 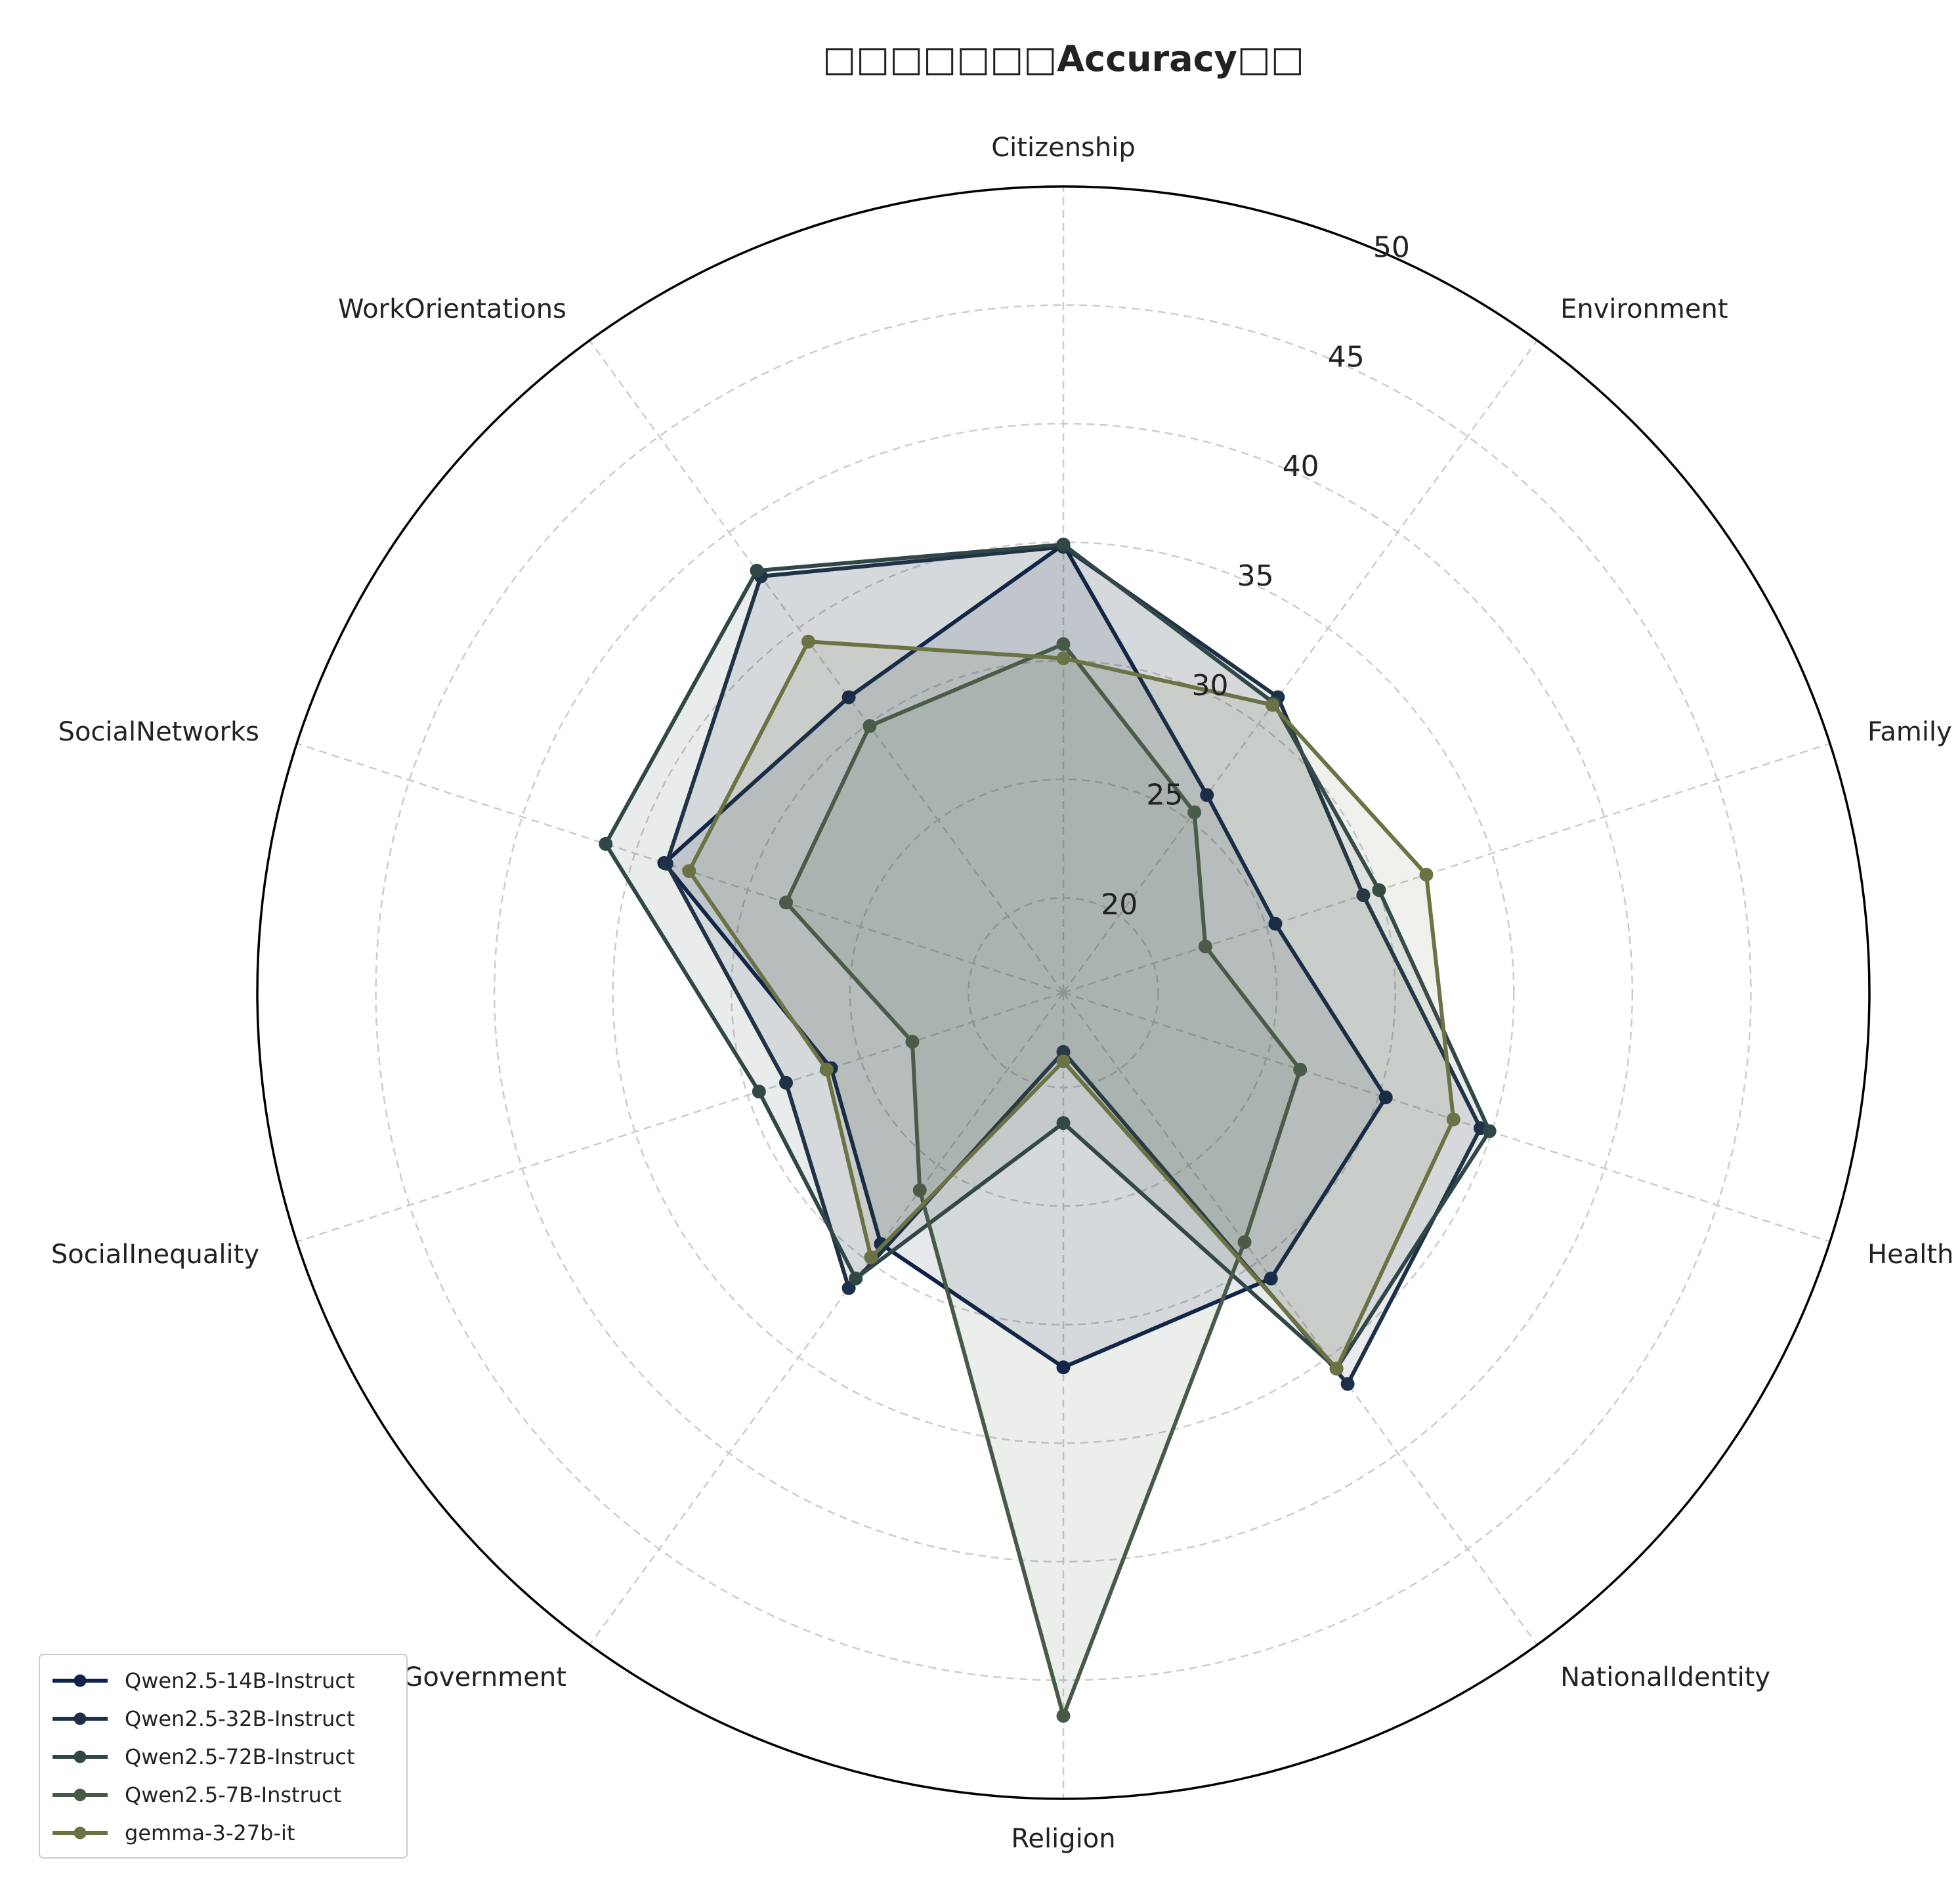 What do you see at coordinates (1391, 248) in the screenshot?
I see `radial-tick-label: 50` at bounding box center [1391, 248].